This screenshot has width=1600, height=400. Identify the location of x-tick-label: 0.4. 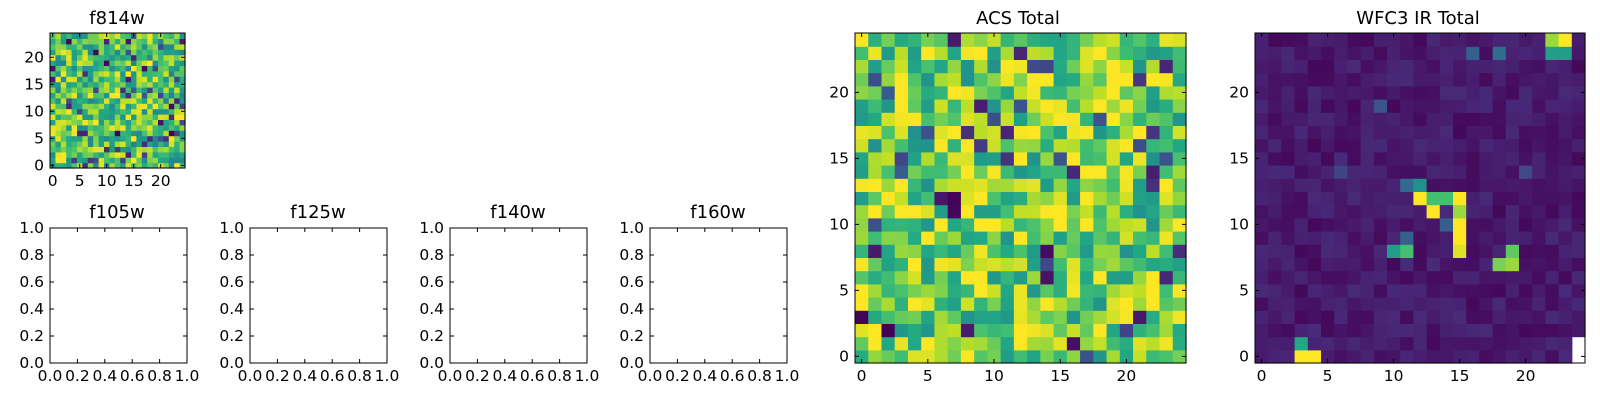
(704, 376).